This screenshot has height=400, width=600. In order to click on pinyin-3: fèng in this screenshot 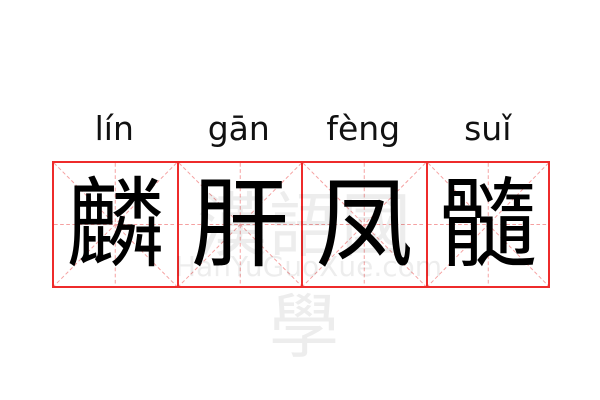, I will do `click(363, 128)`.